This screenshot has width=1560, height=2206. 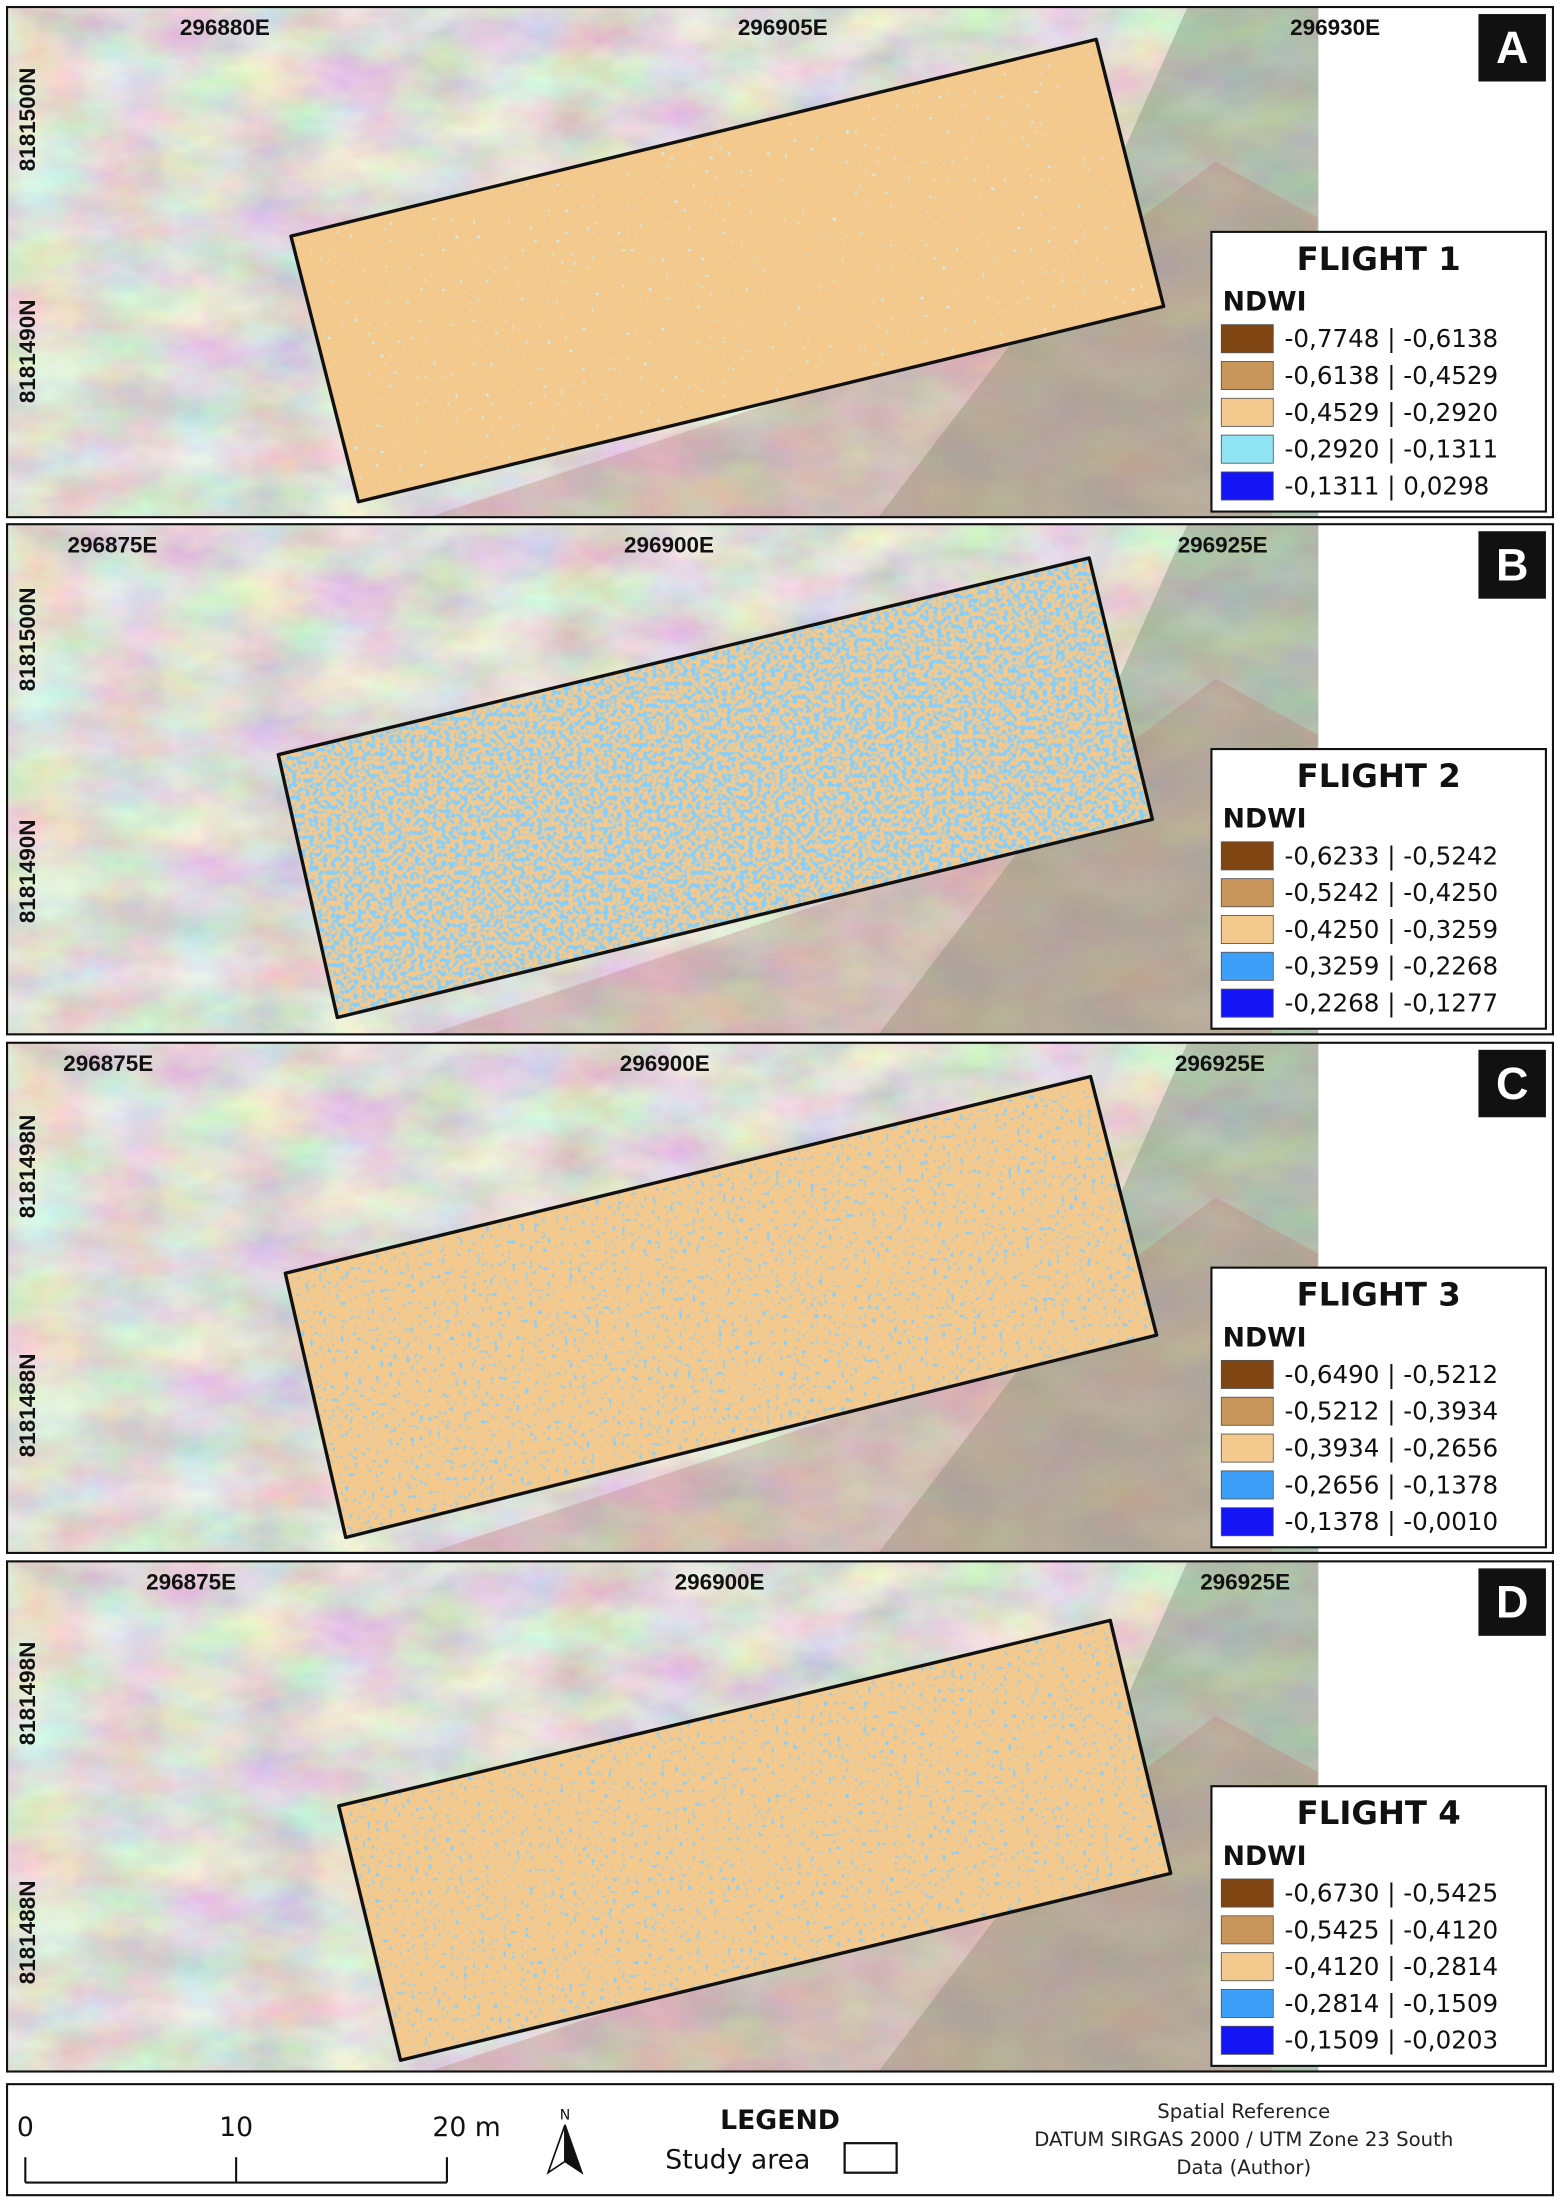 What do you see at coordinates (1335, 27) in the screenshot?
I see `x-coord-label: 296930E` at bounding box center [1335, 27].